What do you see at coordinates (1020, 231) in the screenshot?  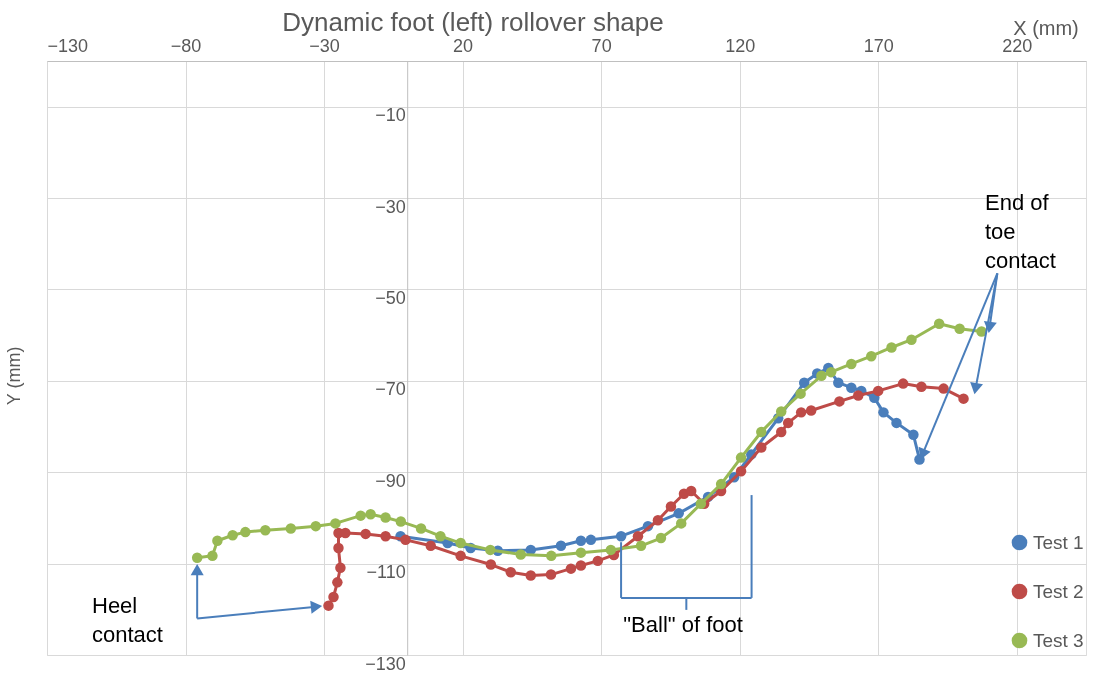 I see `annotation: End of toe contact` at bounding box center [1020, 231].